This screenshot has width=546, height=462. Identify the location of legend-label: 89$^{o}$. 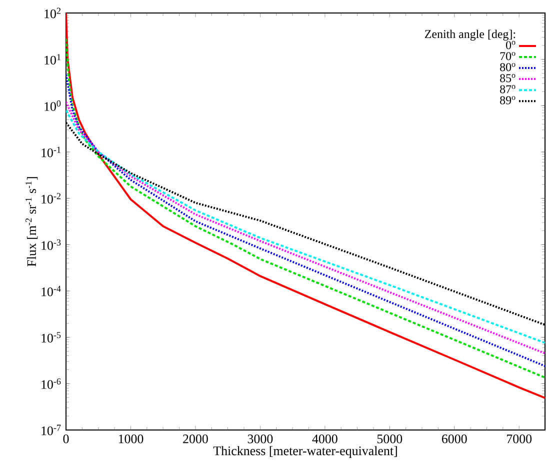
(508, 100).